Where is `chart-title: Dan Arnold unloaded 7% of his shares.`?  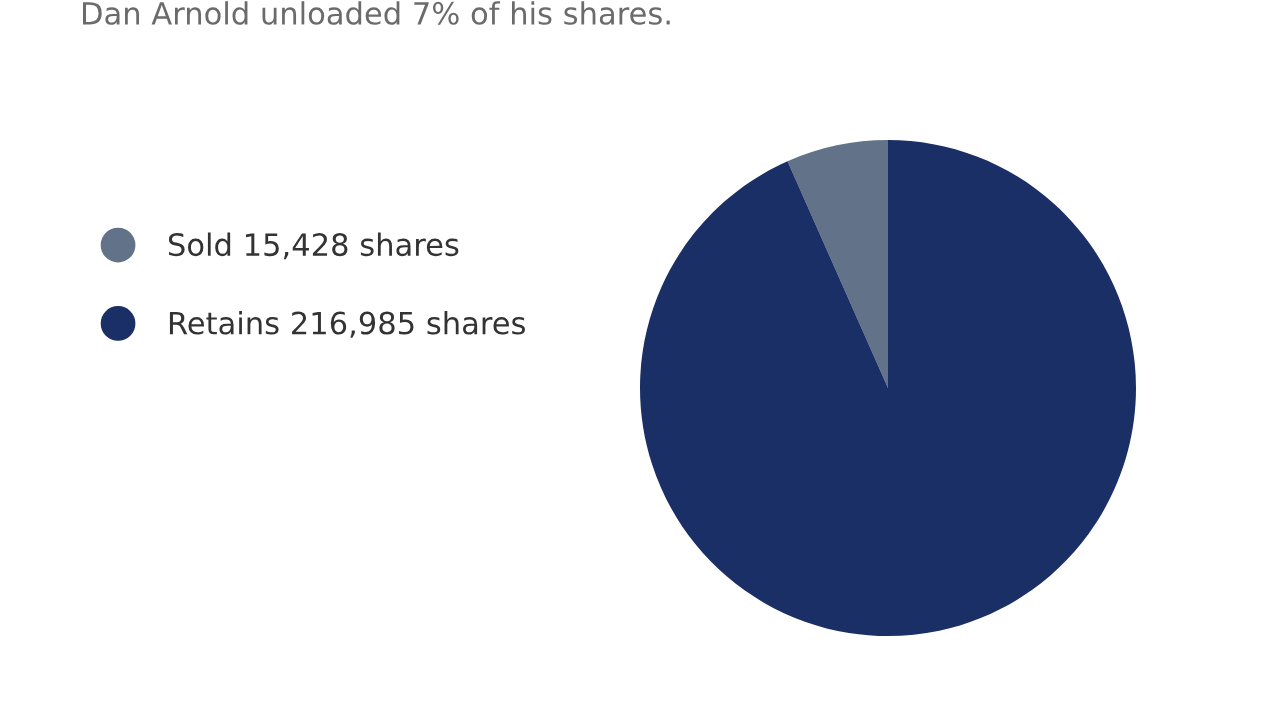
chart-title: Dan Arnold unloaded 7% of his shares. is located at coordinates (376, 13).